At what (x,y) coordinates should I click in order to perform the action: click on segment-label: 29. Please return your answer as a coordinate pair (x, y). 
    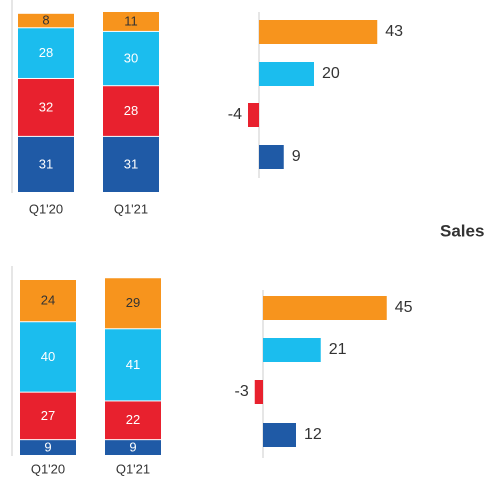
    Looking at the image, I should click on (133, 302).